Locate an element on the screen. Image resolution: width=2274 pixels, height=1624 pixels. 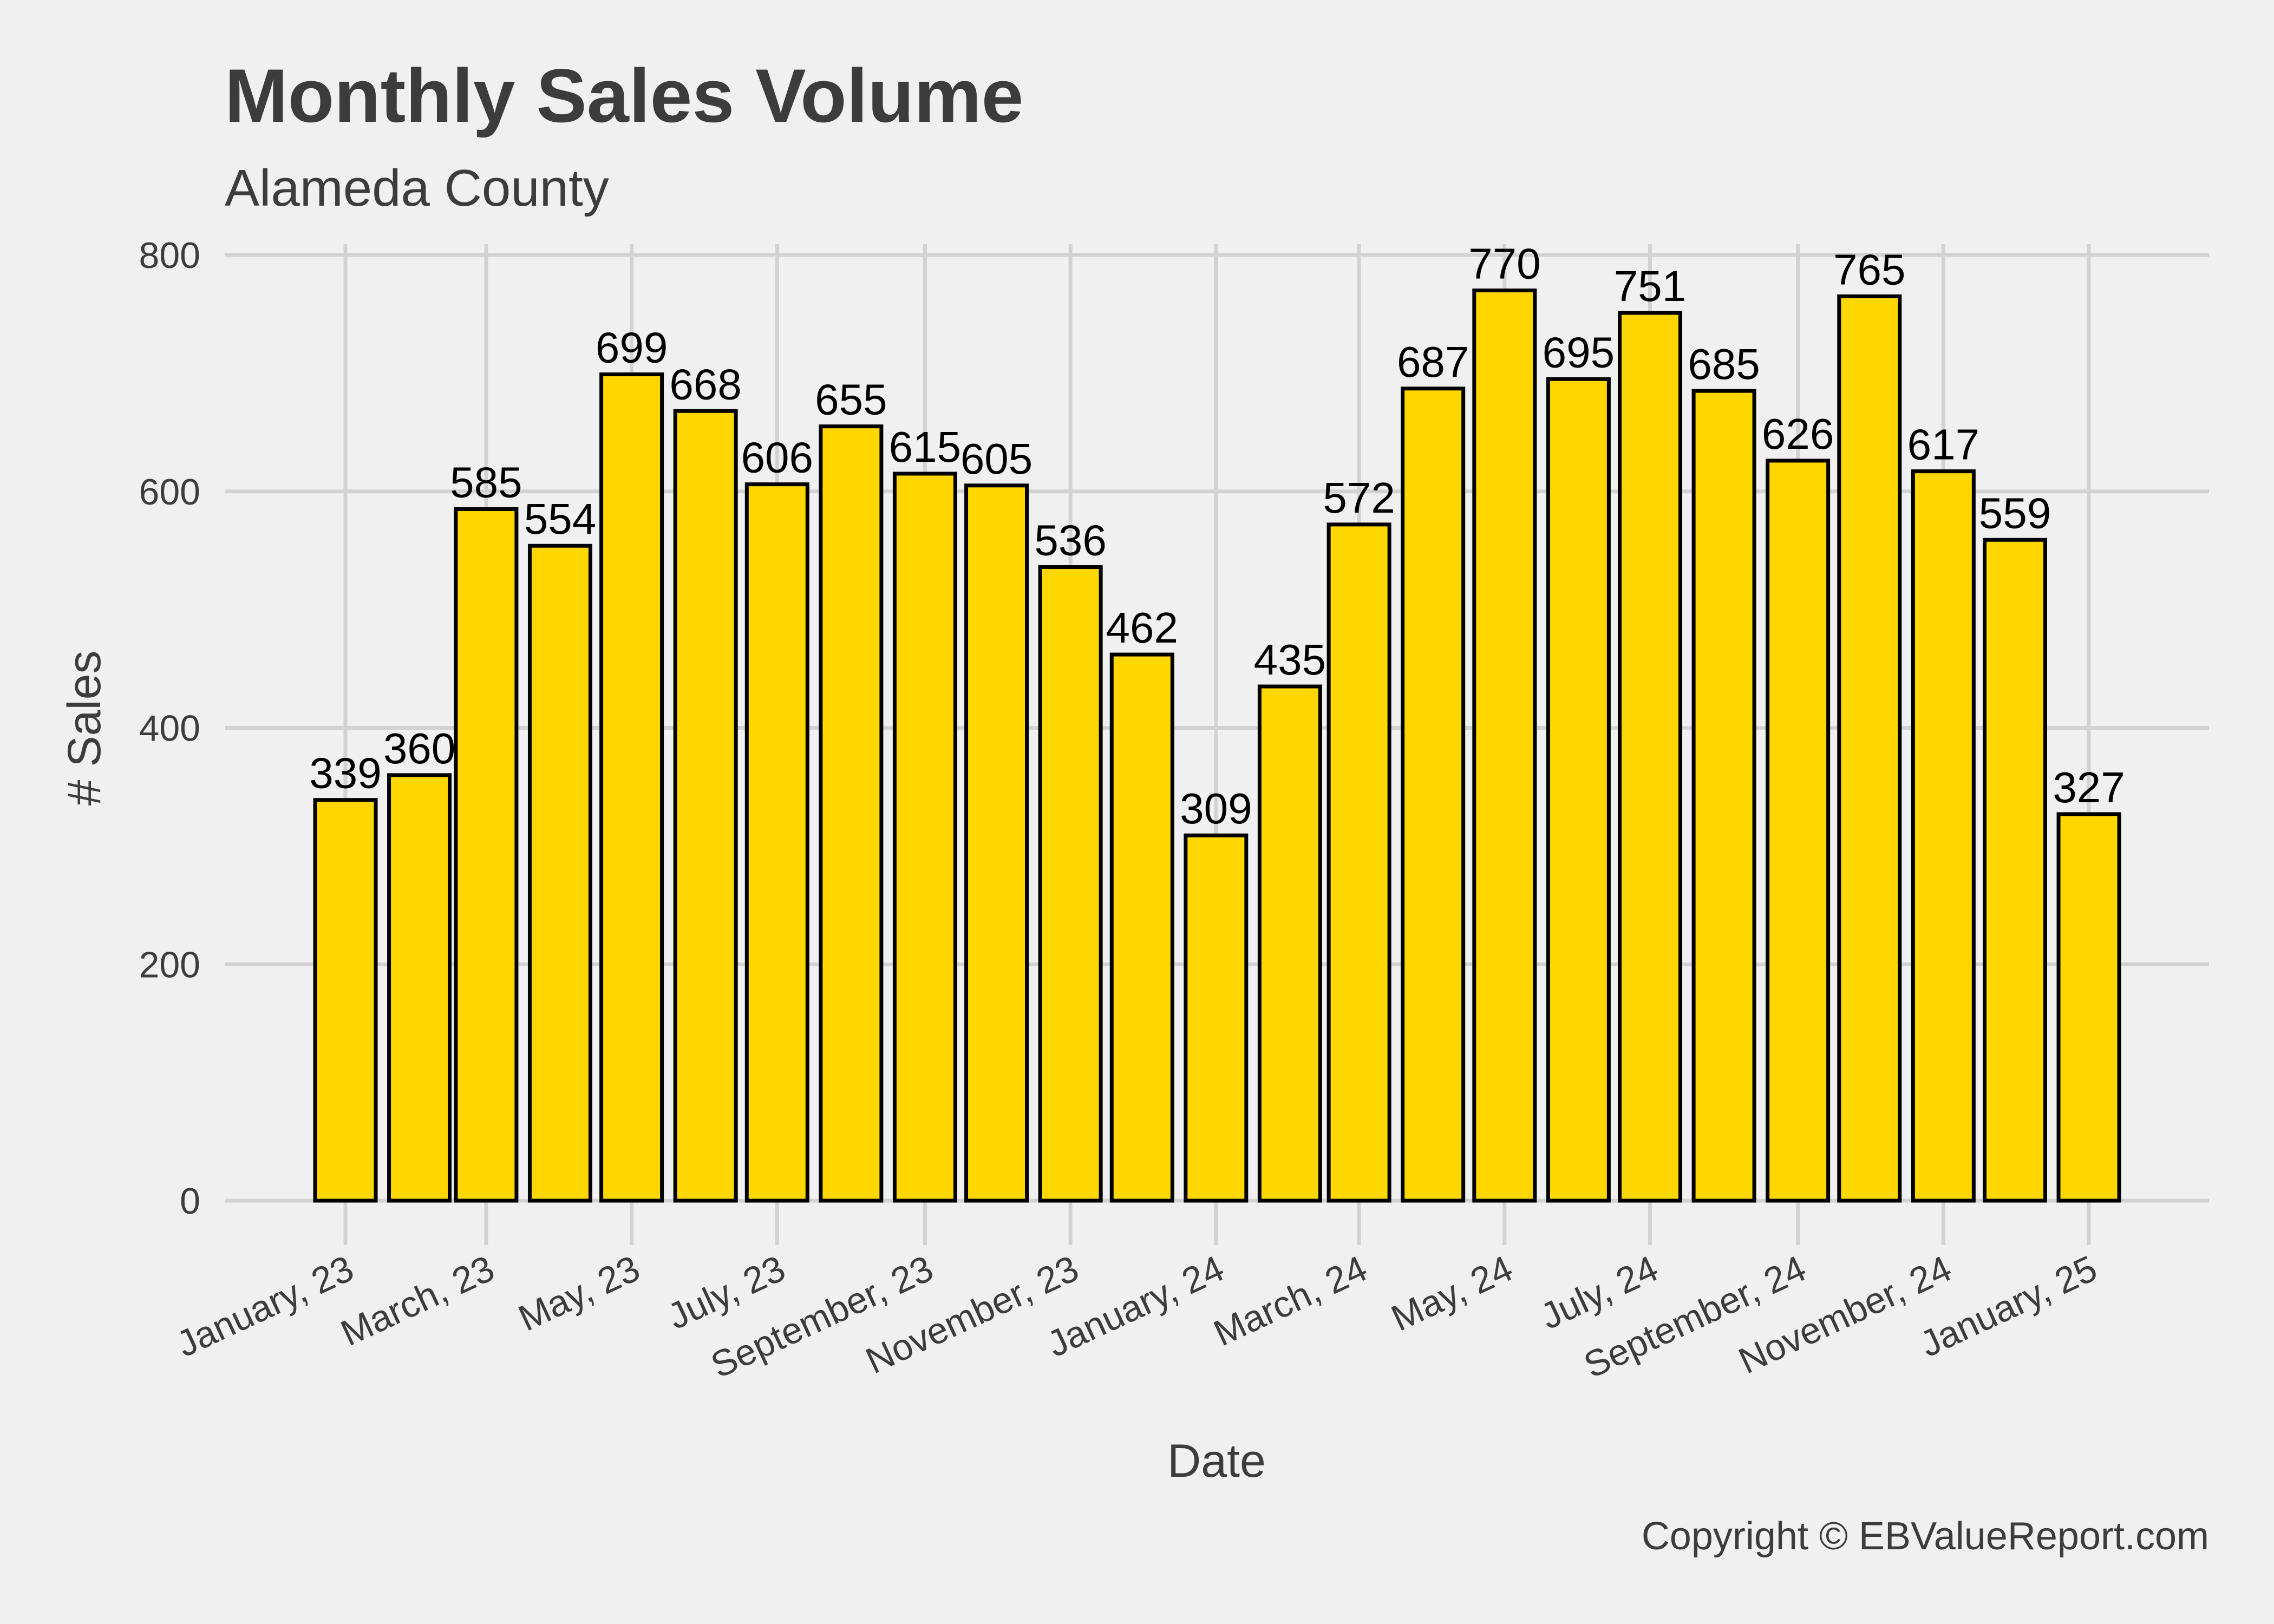
y-tick-label: 0 is located at coordinates (190, 1201).